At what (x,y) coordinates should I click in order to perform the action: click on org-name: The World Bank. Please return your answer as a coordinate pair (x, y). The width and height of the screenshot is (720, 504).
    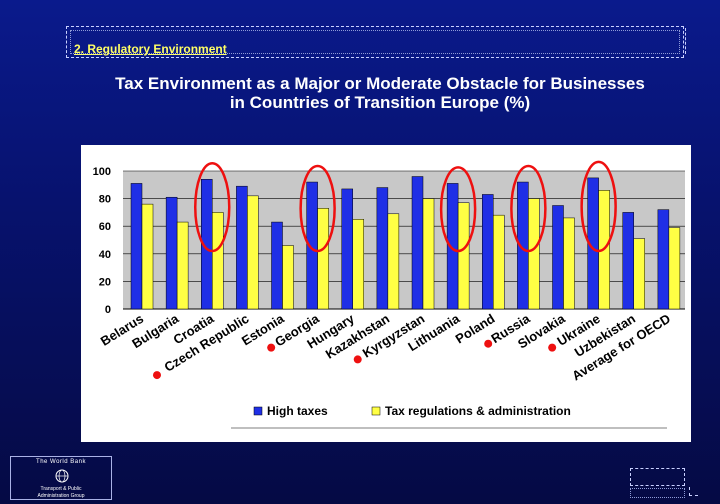
    Looking at the image, I should click on (61, 462).